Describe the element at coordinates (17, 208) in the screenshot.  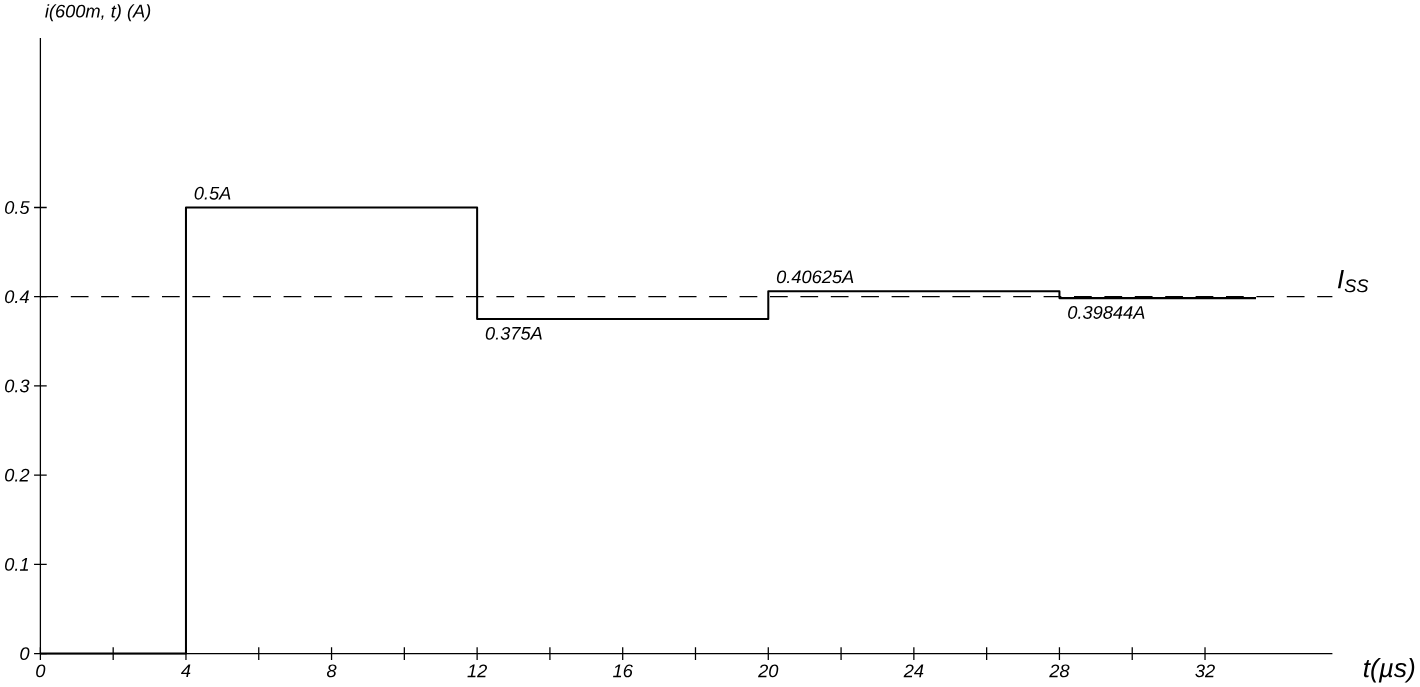
I see `y-tick-label: 0.5` at that location.